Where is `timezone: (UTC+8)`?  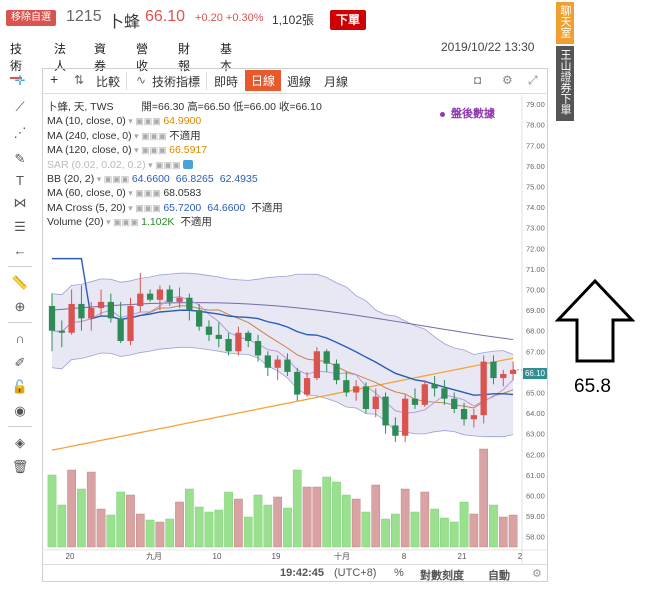
timezone: (UTC+8) is located at coordinates (355, 573).